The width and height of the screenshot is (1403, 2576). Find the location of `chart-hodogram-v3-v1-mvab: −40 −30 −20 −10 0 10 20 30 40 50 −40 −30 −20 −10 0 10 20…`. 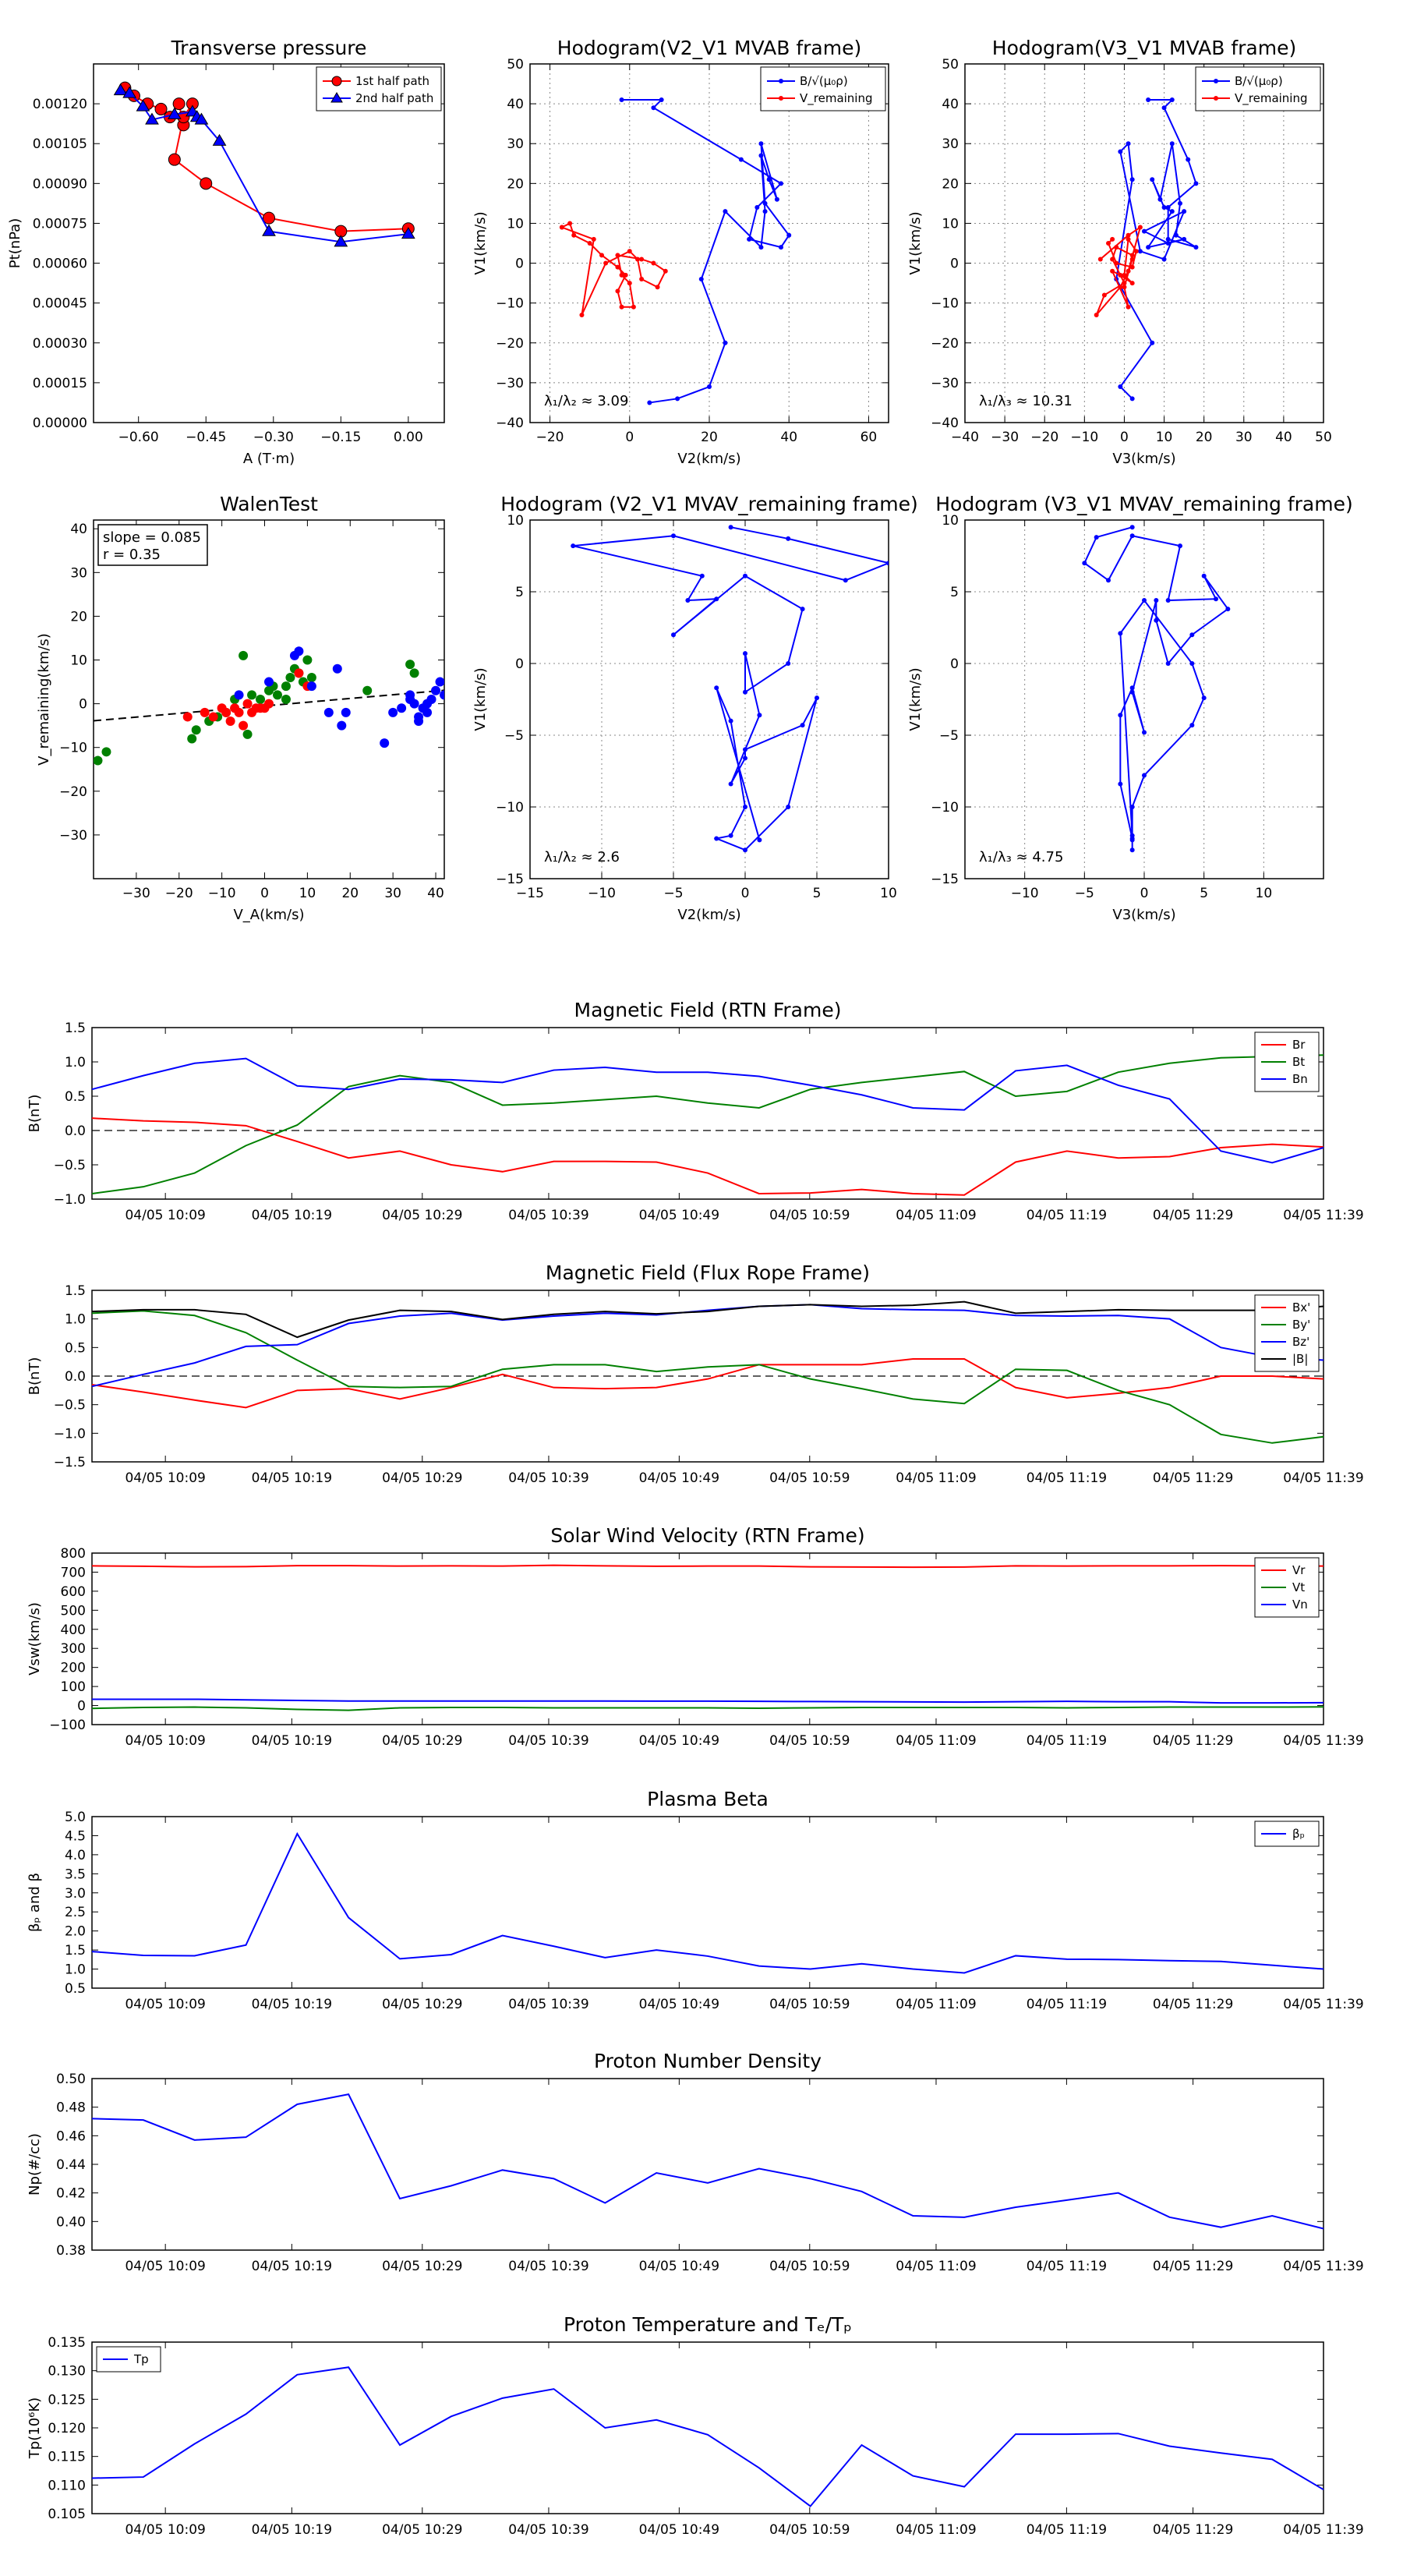

chart-hodogram-v3-v1-mvab: −40 −30 −20 −10 0 10 20 30 40 50 −40 −30 −20 −10 0 10 20… is located at coordinates (1119, 252).